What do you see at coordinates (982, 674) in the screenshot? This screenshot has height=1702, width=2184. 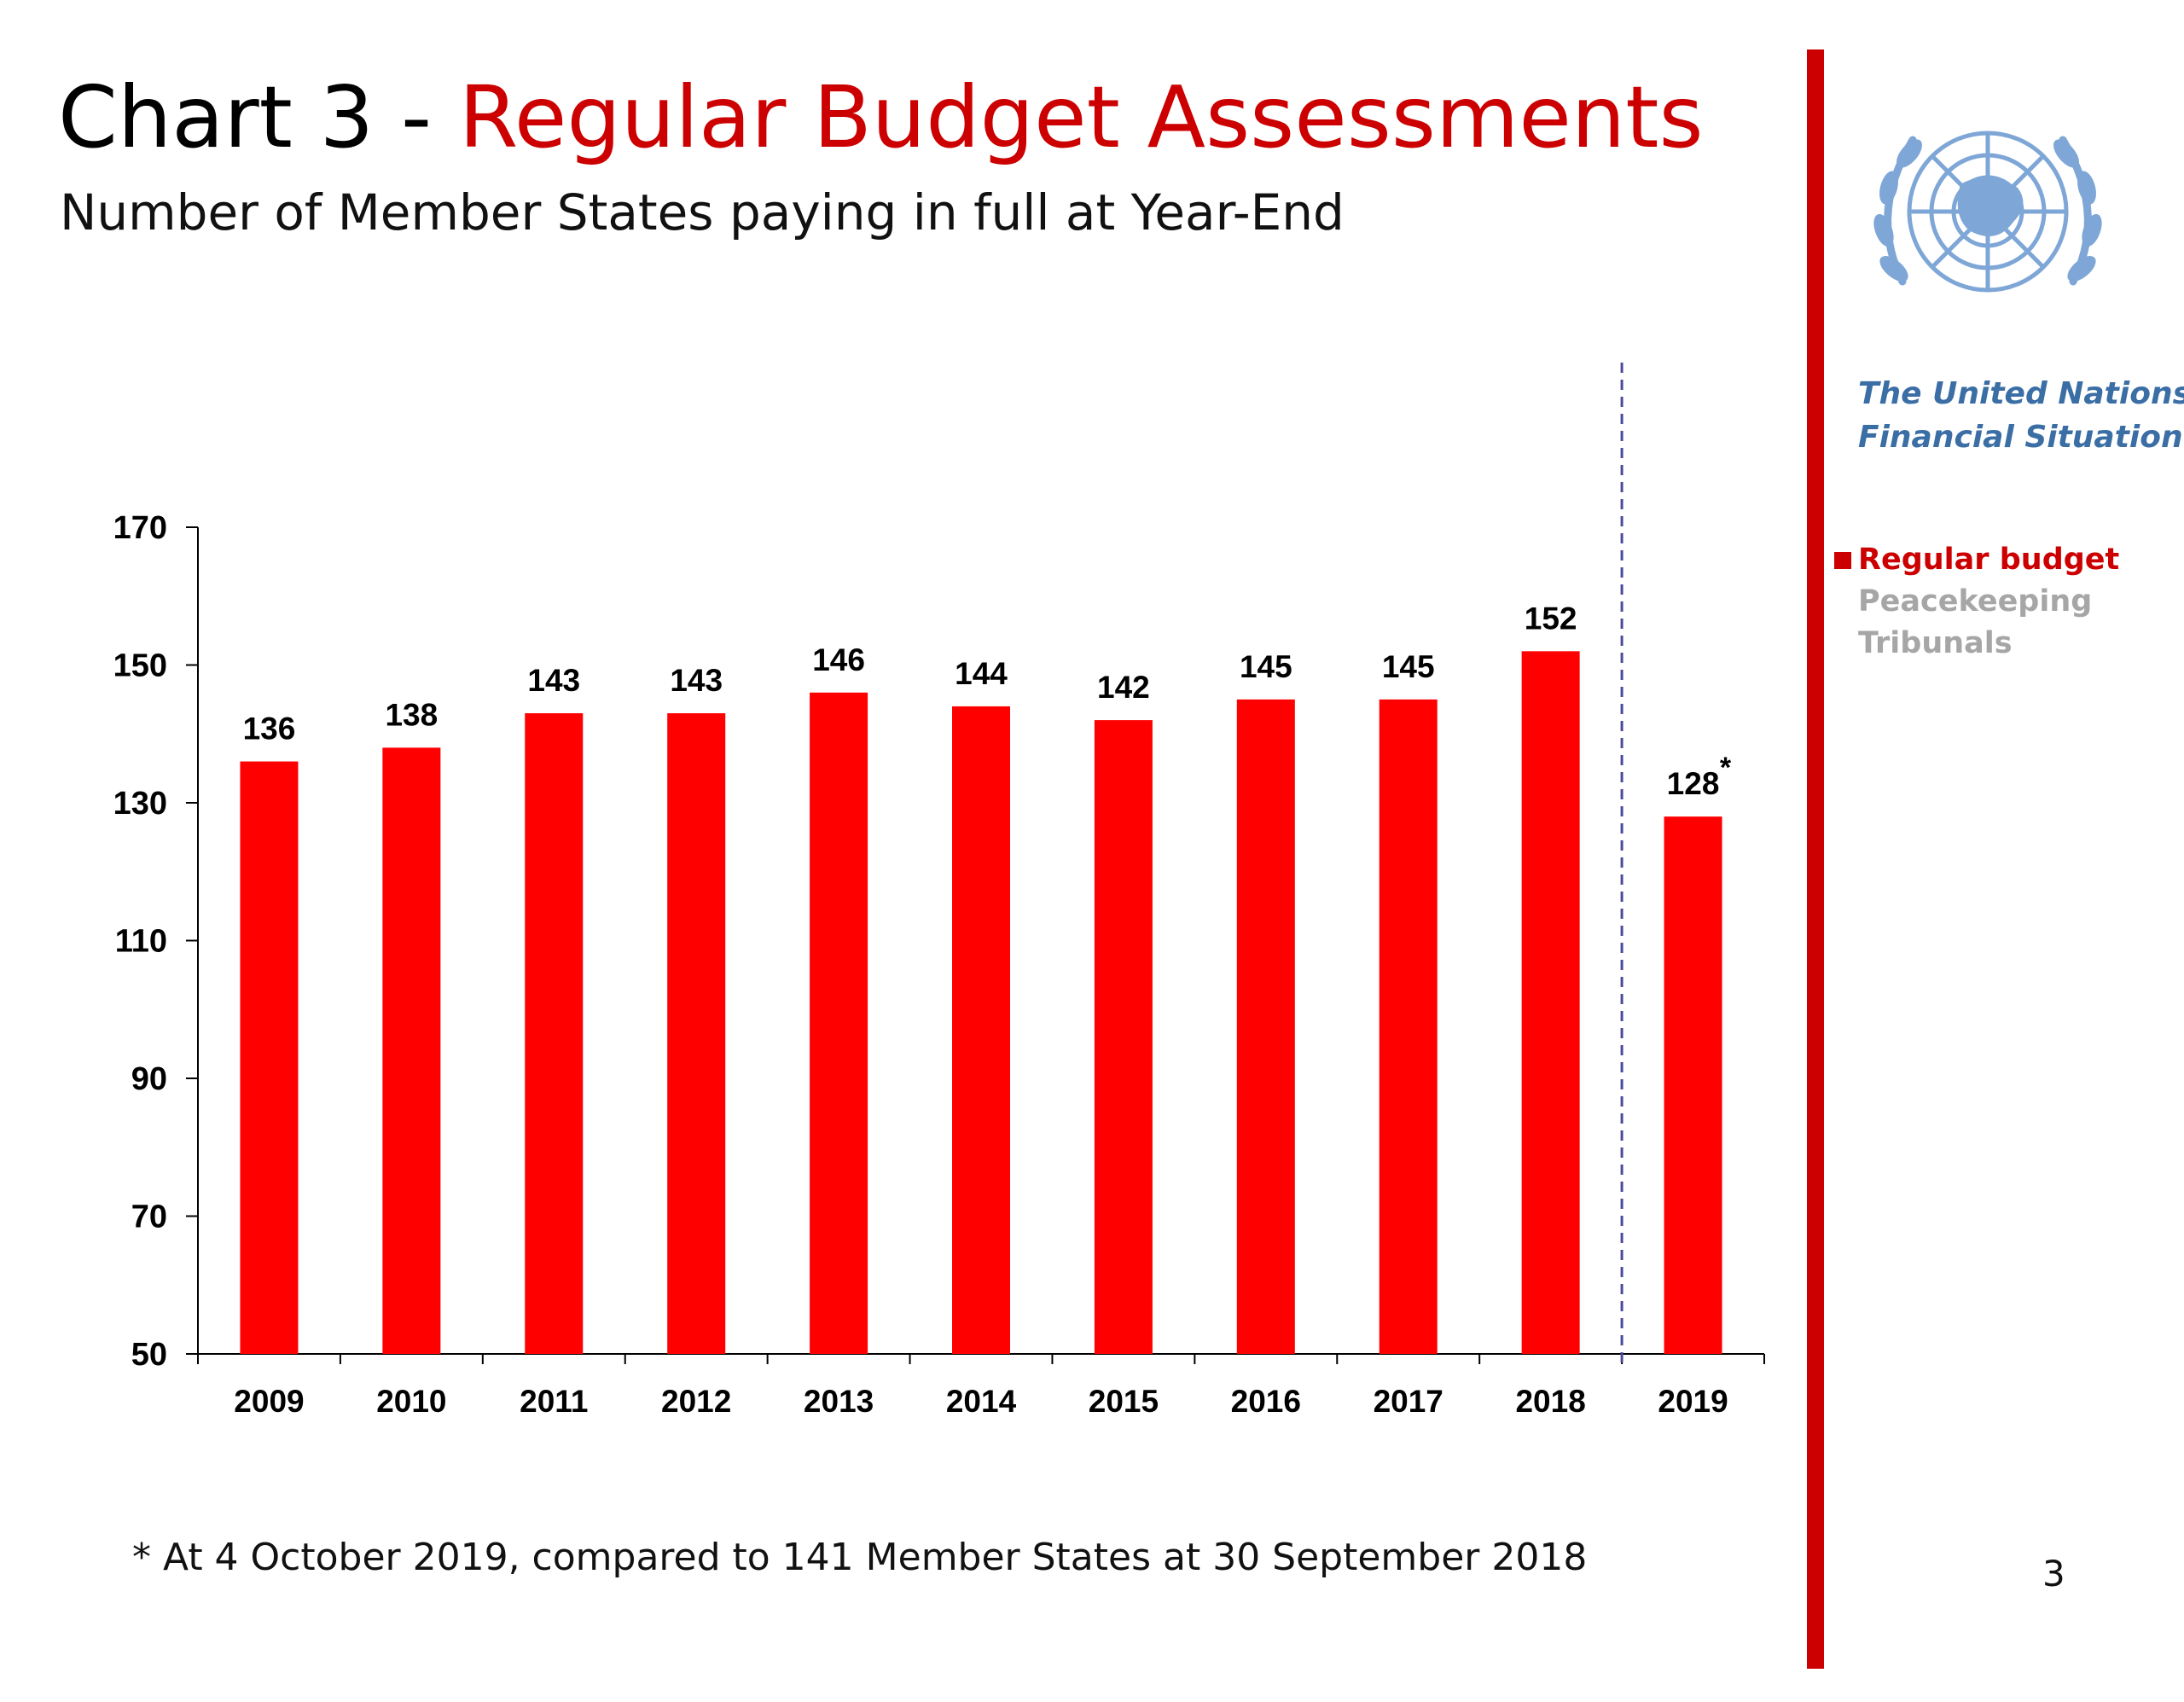 I see `data-label: 144` at bounding box center [982, 674].